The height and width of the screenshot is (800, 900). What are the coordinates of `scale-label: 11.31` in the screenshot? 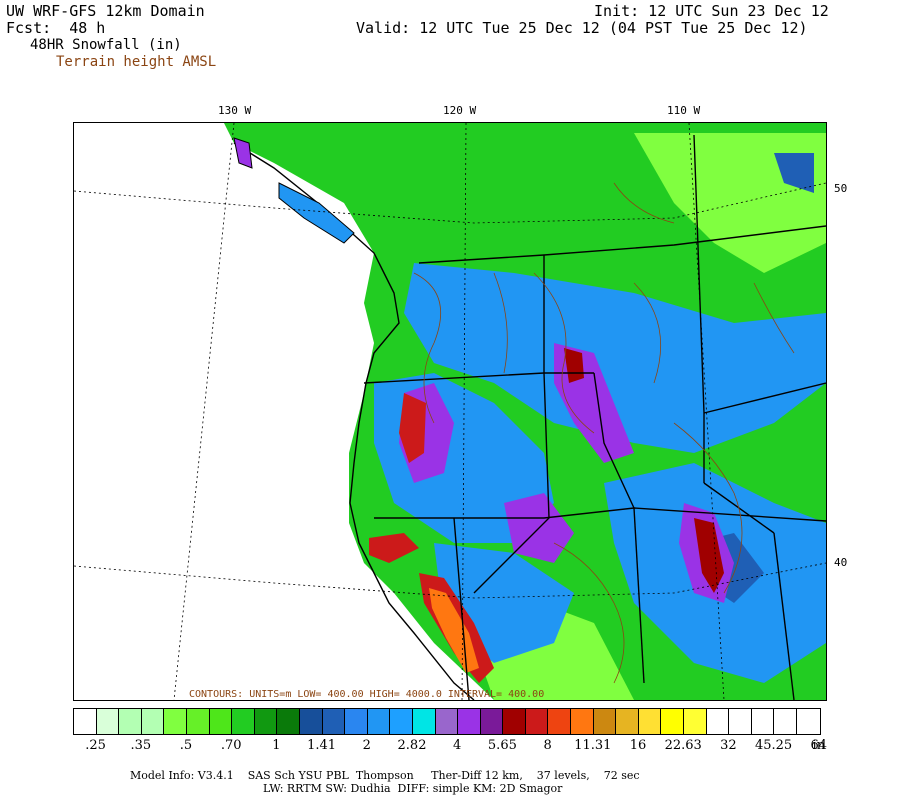 It's located at (593, 745).